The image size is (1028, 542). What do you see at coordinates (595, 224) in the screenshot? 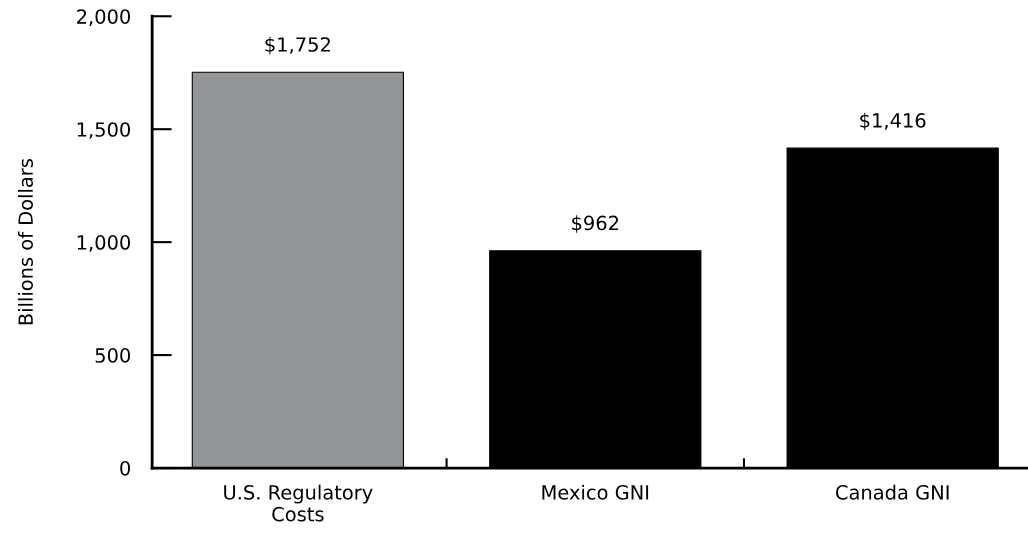
I see `data-label: $962` at bounding box center [595, 224].